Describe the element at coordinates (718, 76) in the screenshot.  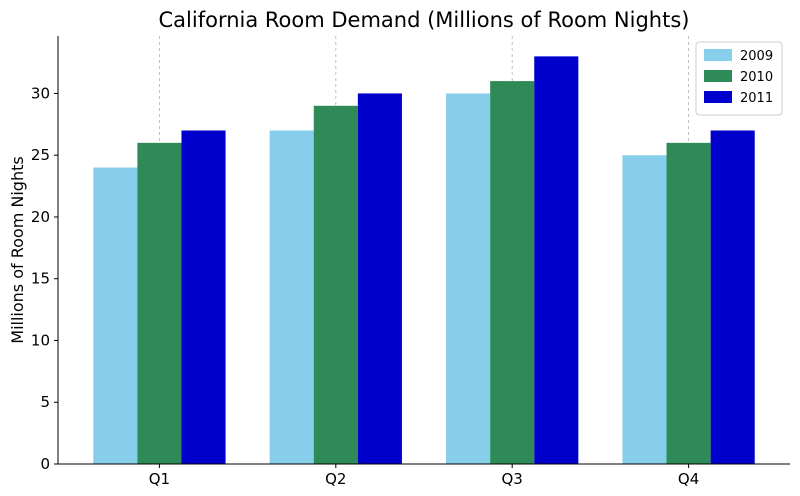
I see `legend-swatch-2010` at that location.